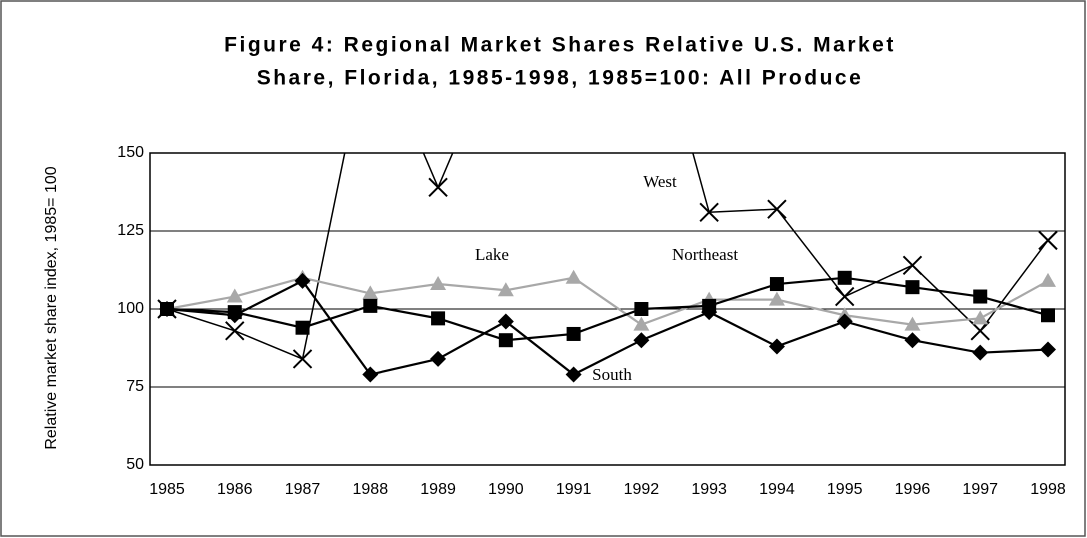  I want to click on x-tick-label: 1996, so click(913, 489).